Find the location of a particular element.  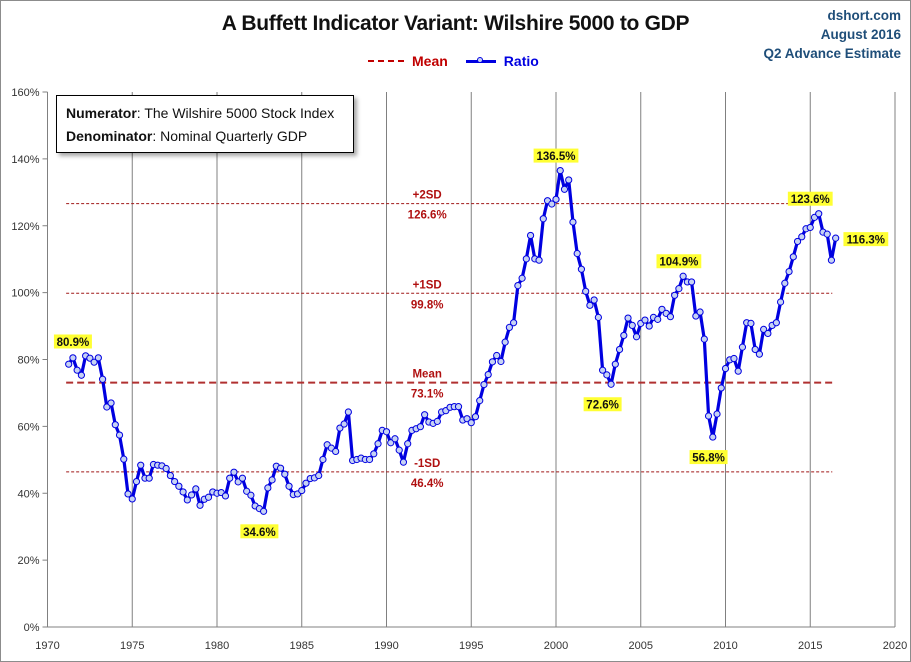

legend-ratio-swatch is located at coordinates (480, 59).